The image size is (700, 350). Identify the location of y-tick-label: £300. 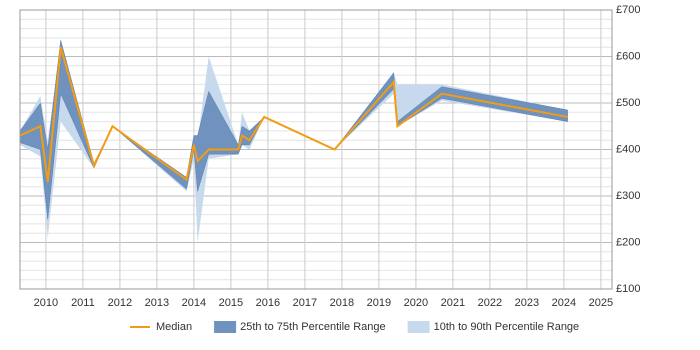
(628, 196).